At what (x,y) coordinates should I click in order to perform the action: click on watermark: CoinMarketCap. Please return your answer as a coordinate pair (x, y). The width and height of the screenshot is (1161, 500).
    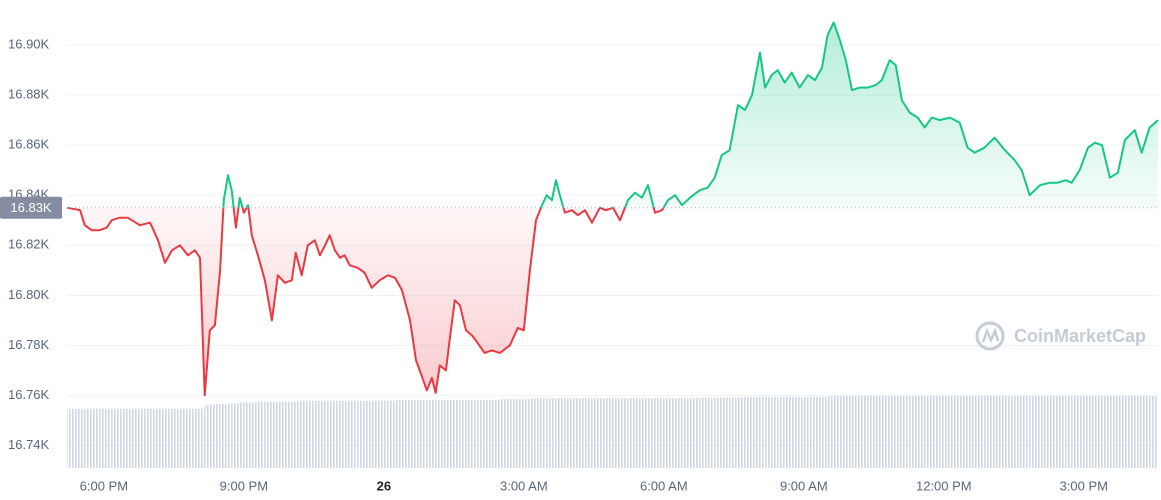
    Looking at the image, I should click on (1060, 336).